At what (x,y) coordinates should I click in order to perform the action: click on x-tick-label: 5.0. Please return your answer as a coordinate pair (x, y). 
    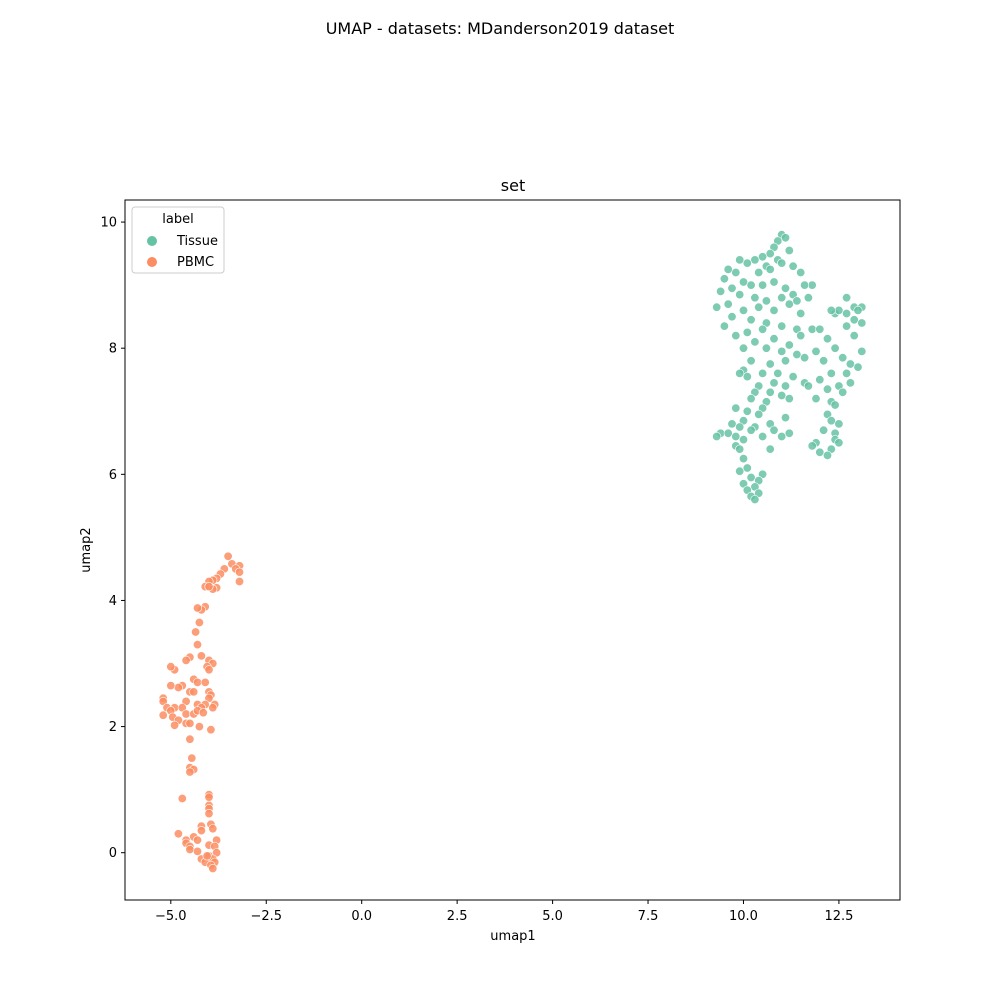
    Looking at the image, I should click on (552, 916).